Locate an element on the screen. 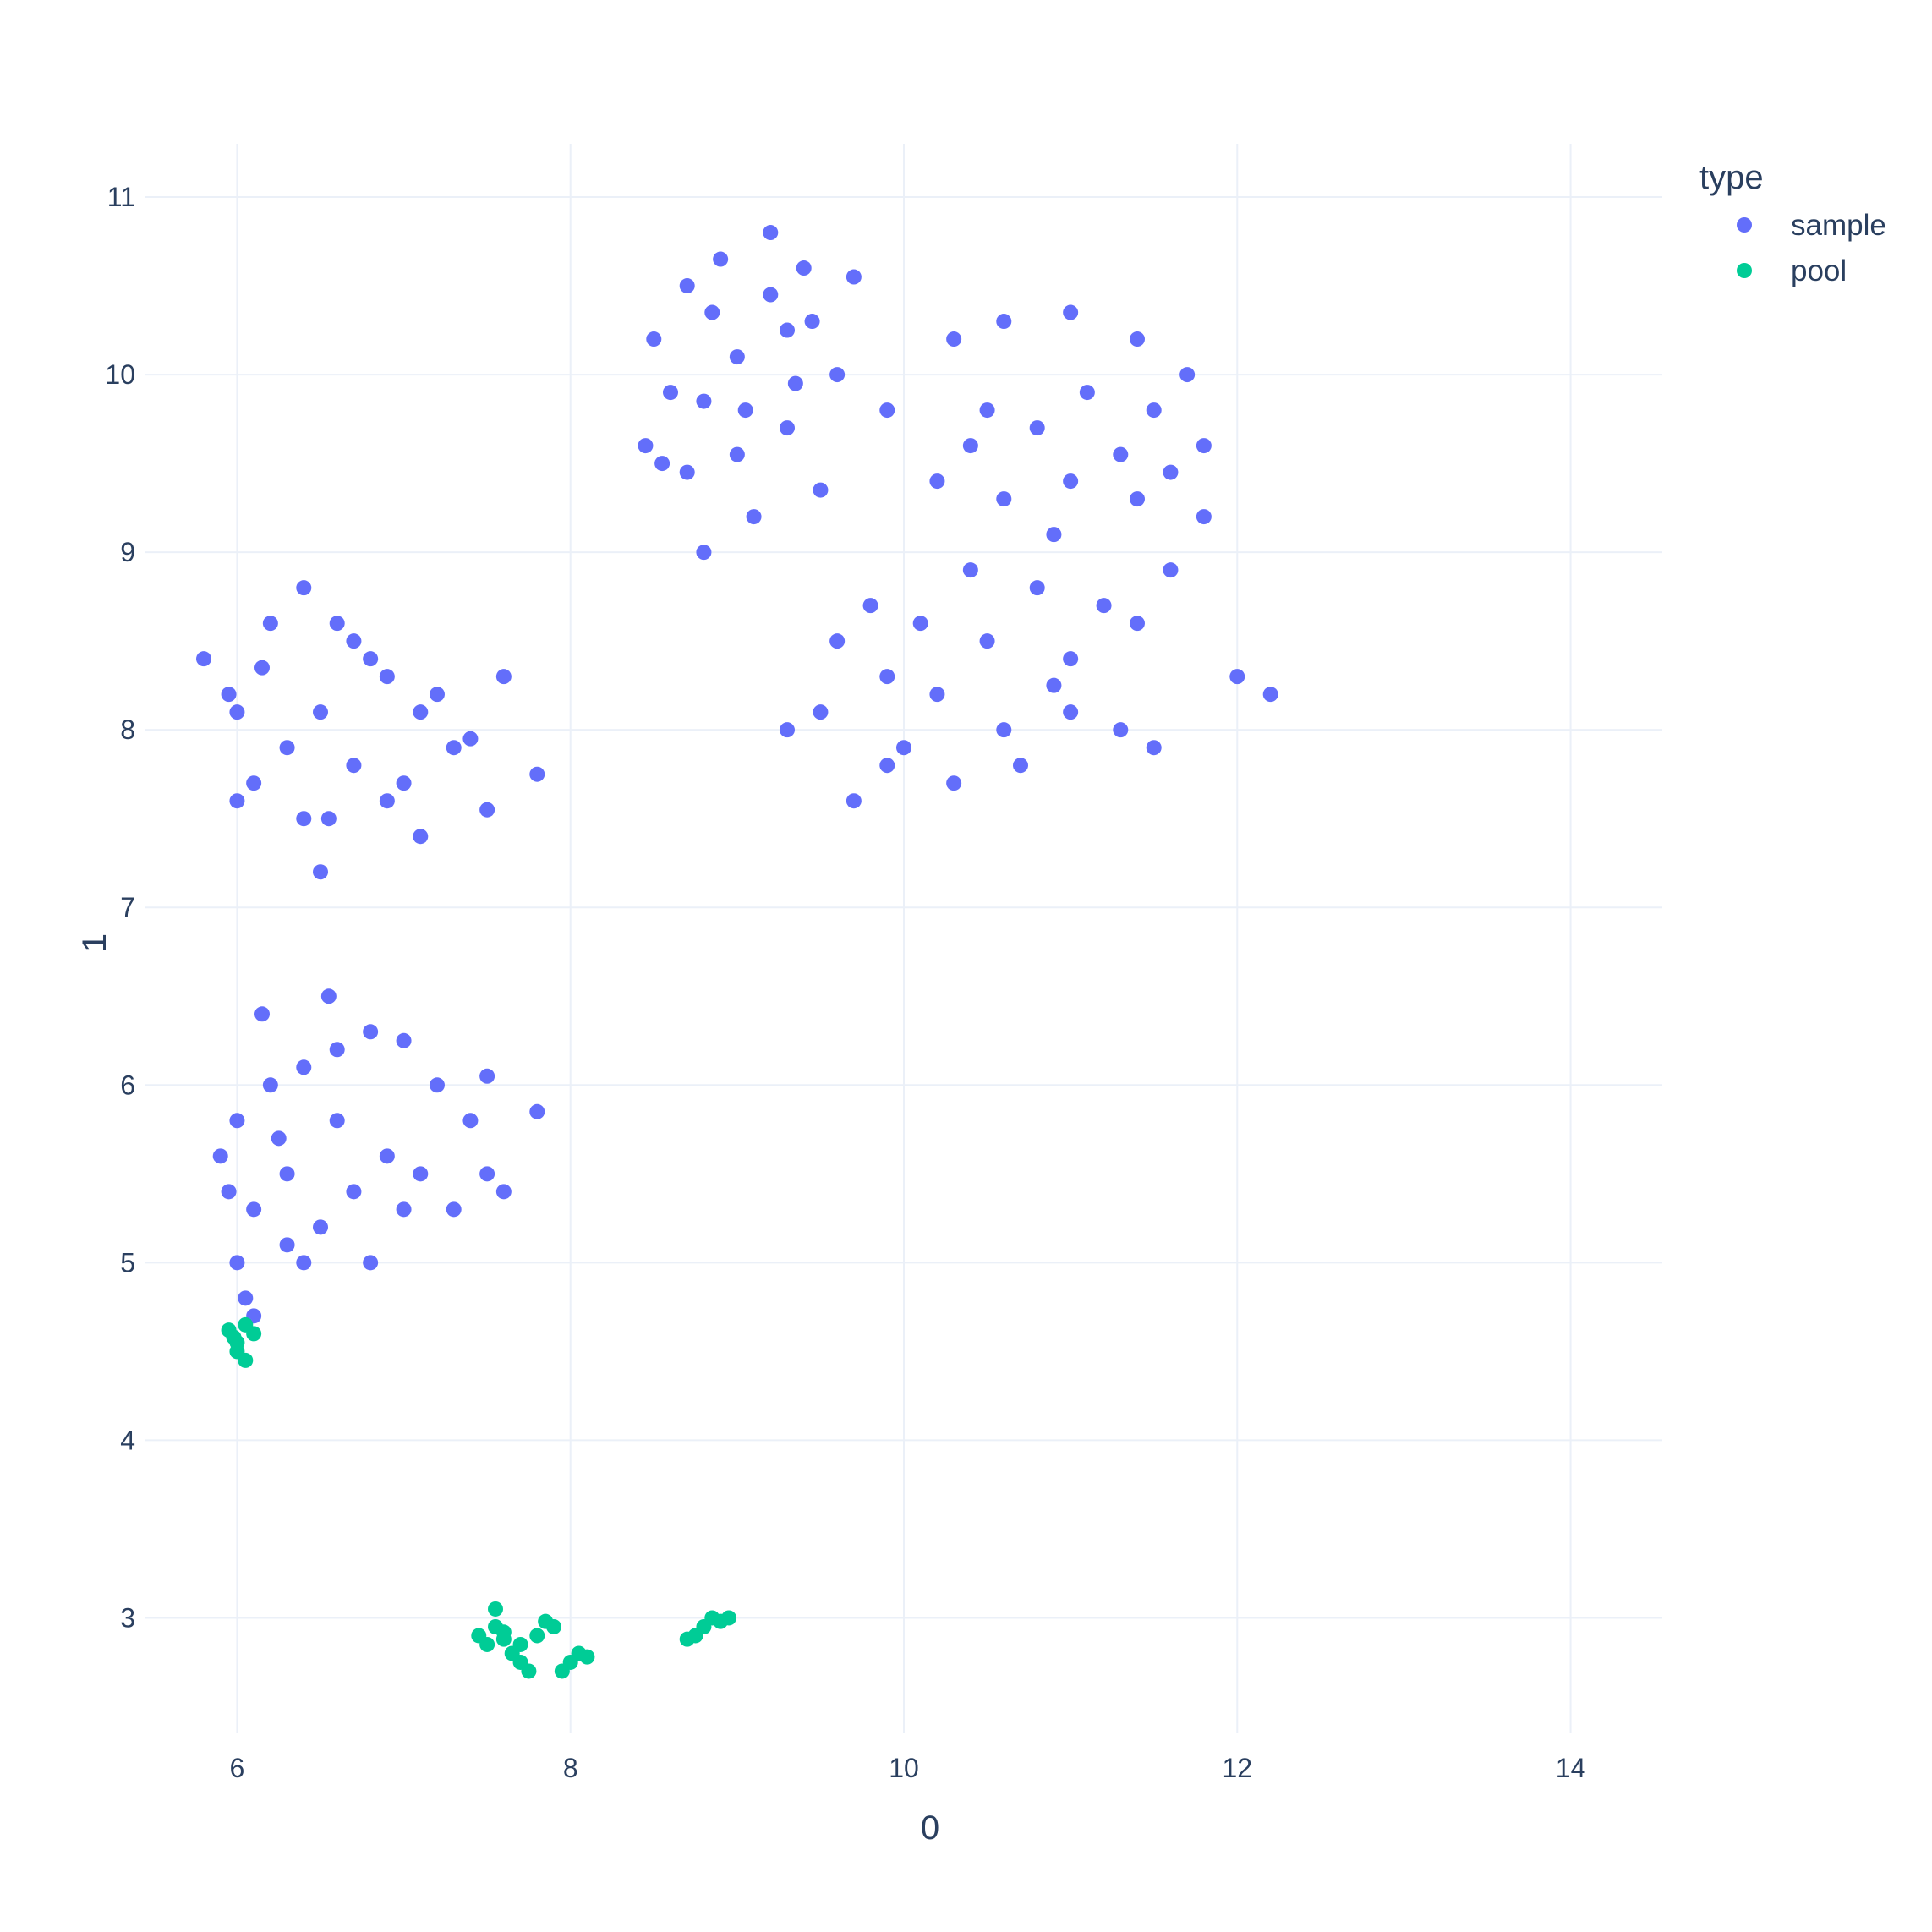 The width and height of the screenshot is (1932, 1932). legend-label-pool: pool is located at coordinates (1819, 270).